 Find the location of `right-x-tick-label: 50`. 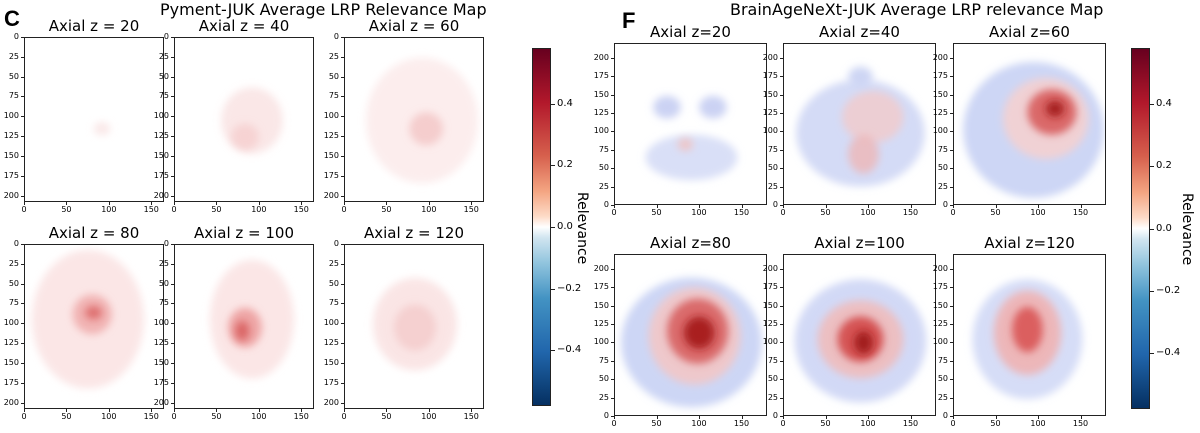

right-x-tick-label: 50 is located at coordinates (995, 423).